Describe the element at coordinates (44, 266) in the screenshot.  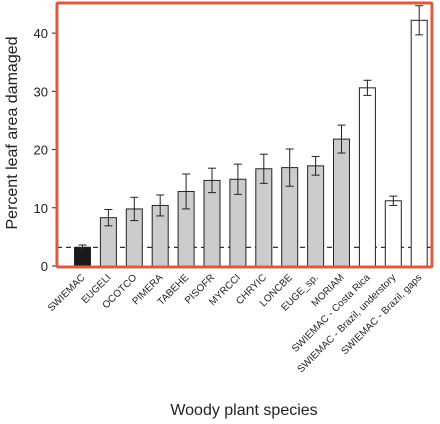
I see `y-tick-label: 0` at that location.